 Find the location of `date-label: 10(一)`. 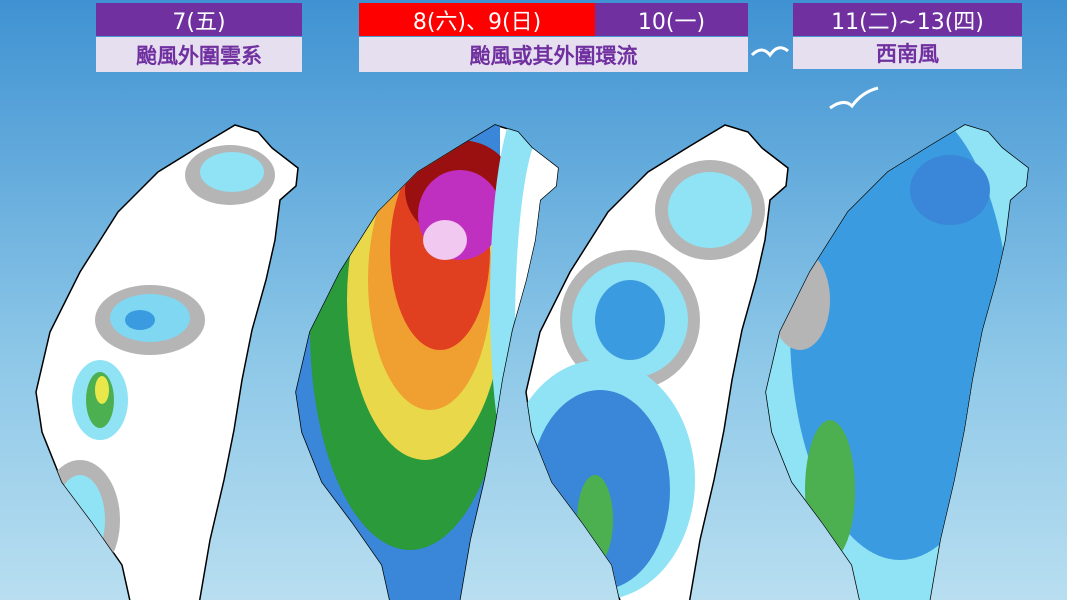

date-label: 10(一) is located at coordinates (671, 19).